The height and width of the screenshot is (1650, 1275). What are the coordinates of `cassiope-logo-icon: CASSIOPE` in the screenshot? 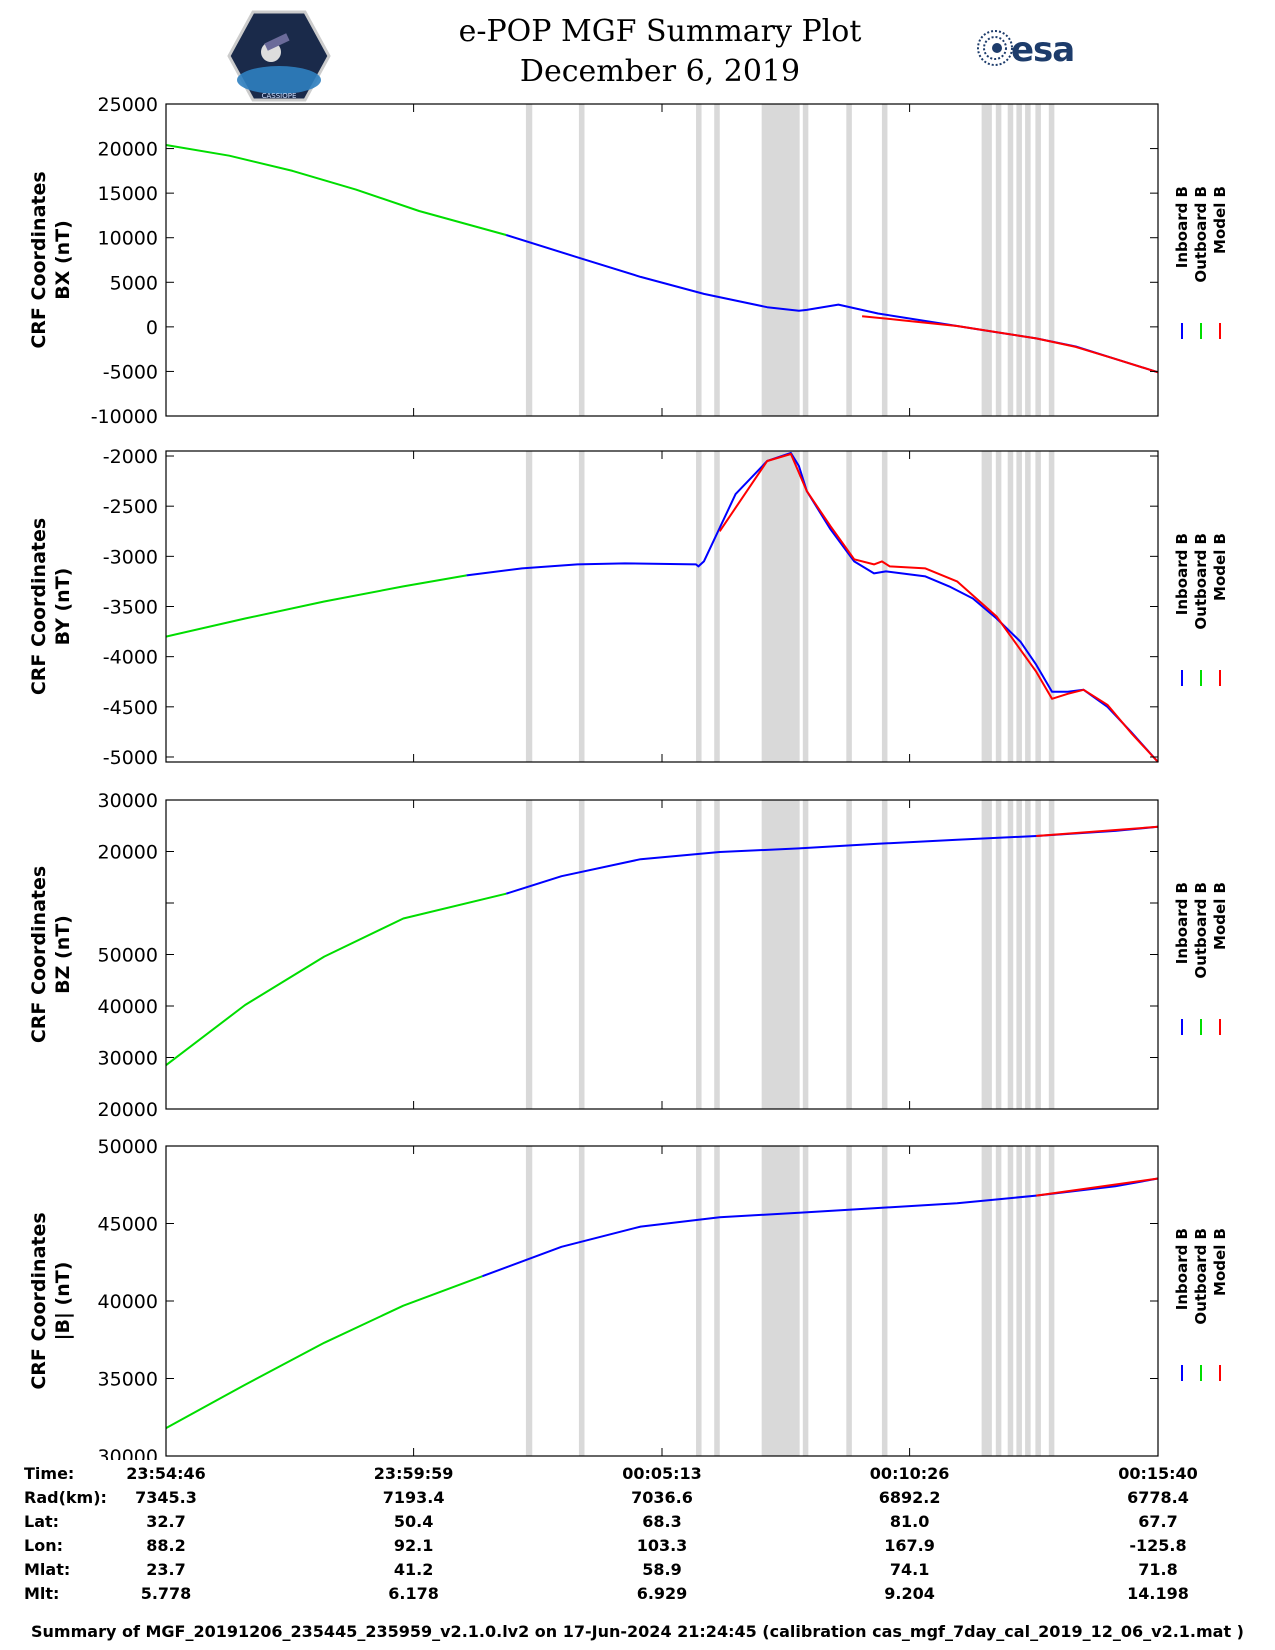 It's located at (279, 56).